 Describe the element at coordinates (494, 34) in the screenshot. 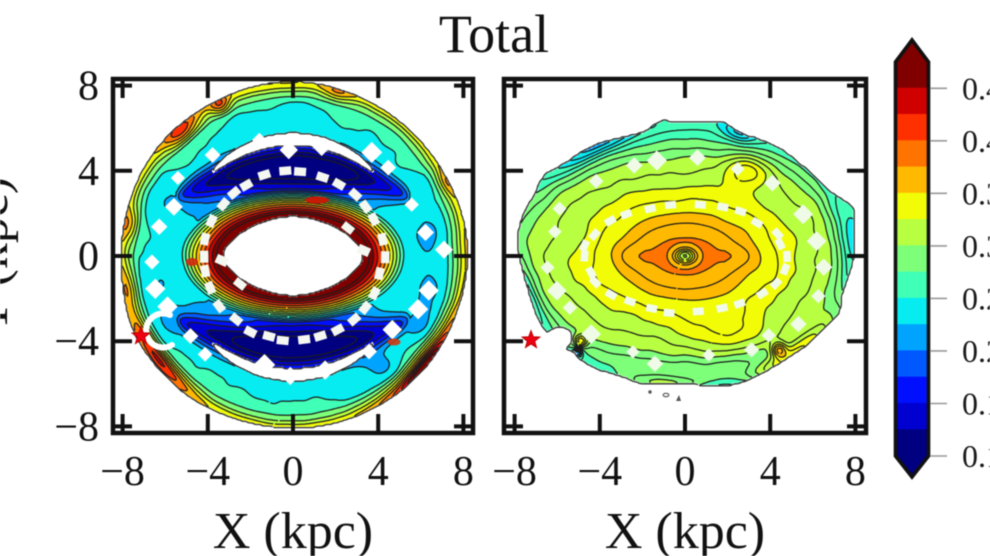

I see `svg-text: Total` at that location.